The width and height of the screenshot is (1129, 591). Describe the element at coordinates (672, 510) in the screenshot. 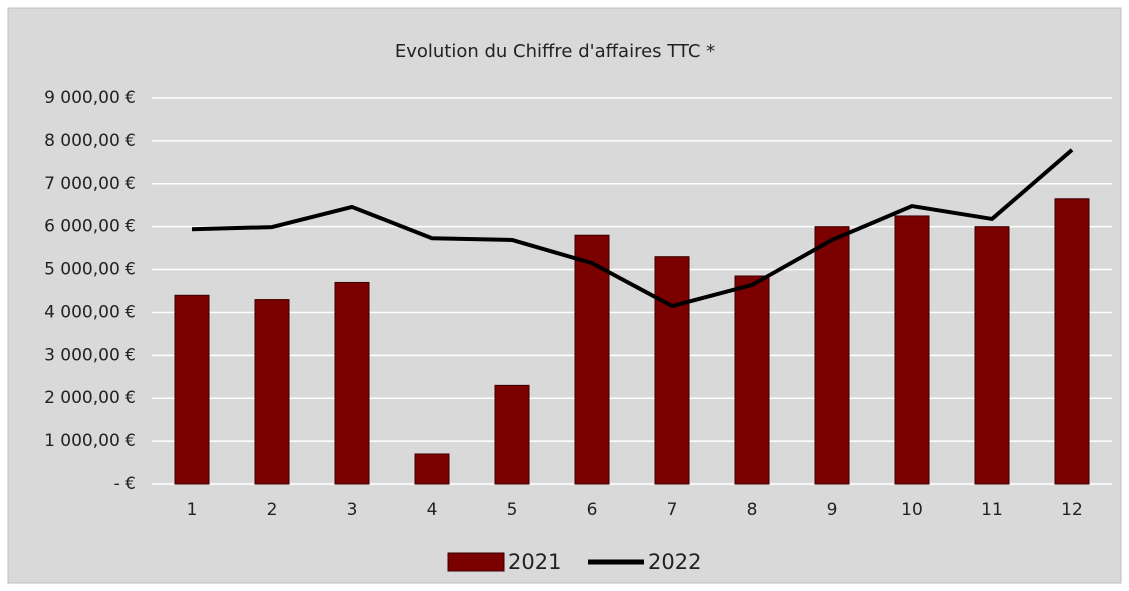

I see `x-tick-label: 7` at that location.